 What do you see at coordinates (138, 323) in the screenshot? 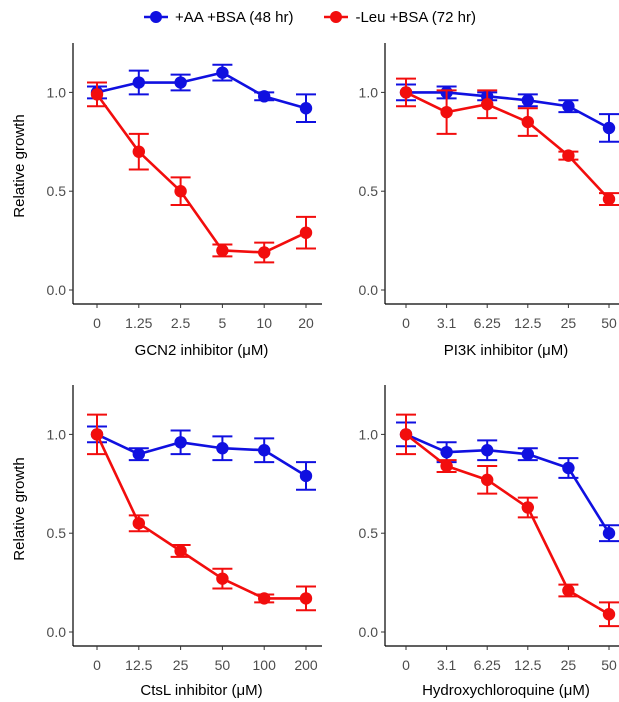
I see `x-tick-label: 1.25` at bounding box center [138, 323].